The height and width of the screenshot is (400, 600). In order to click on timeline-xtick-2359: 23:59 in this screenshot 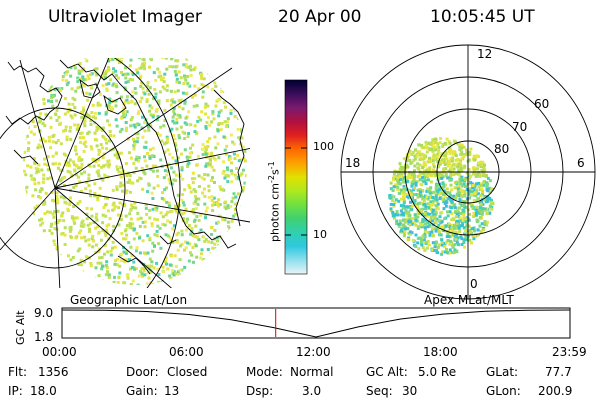, I will do `click(569, 352)`.